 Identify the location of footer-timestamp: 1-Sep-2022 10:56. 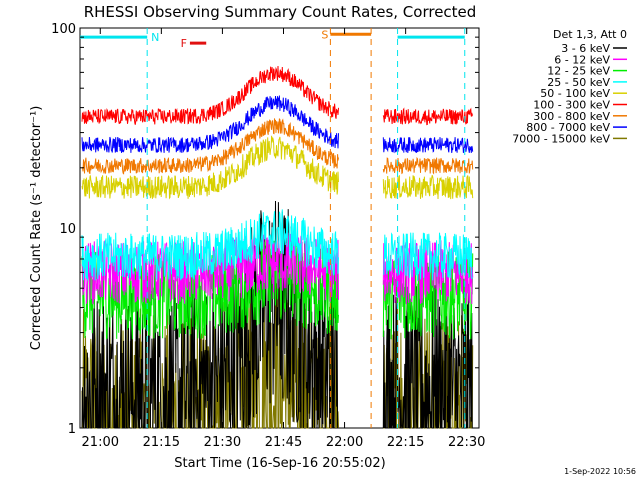
(600, 471).